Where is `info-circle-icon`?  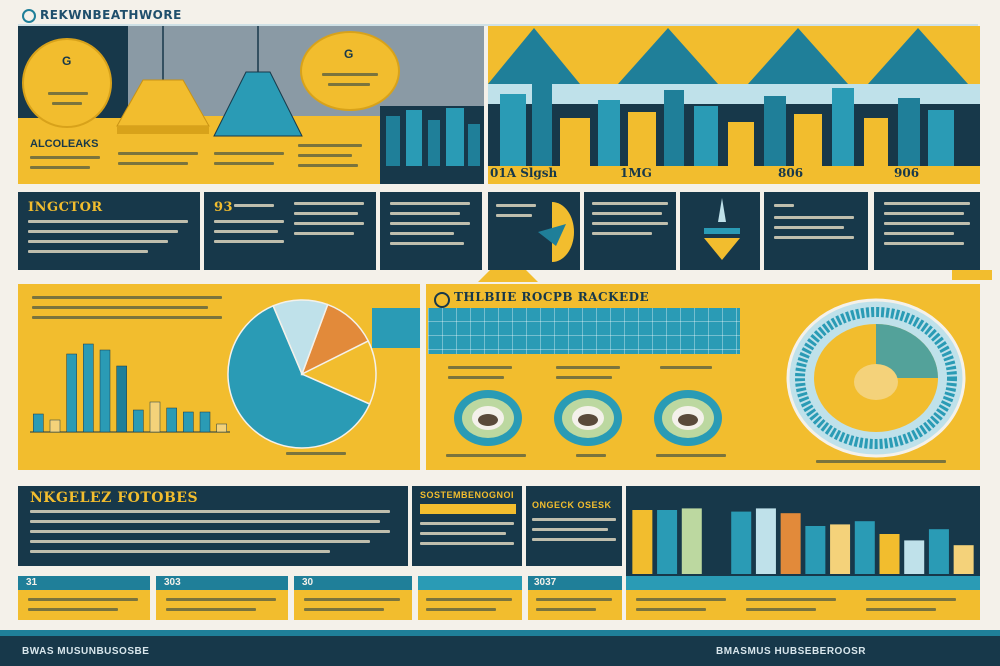 info-circle-icon is located at coordinates (442, 300).